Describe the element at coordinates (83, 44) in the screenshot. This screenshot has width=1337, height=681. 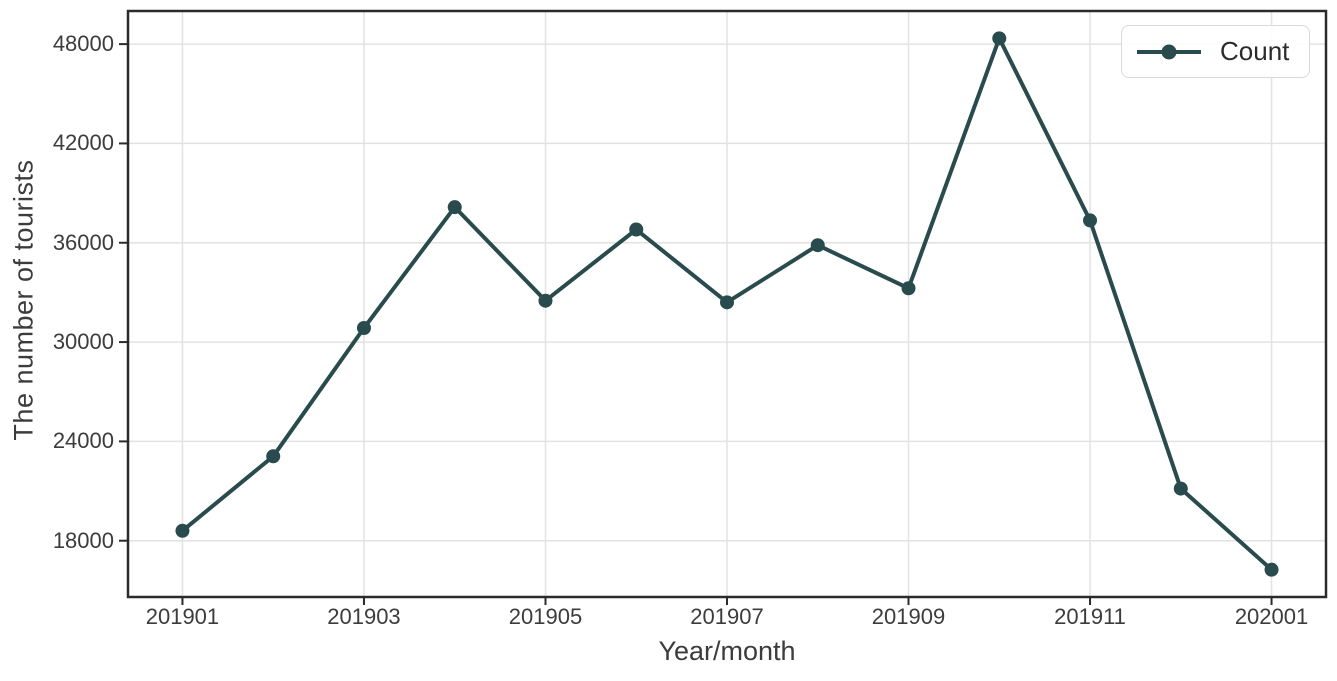
I see `y-tick-label: 48000` at that location.